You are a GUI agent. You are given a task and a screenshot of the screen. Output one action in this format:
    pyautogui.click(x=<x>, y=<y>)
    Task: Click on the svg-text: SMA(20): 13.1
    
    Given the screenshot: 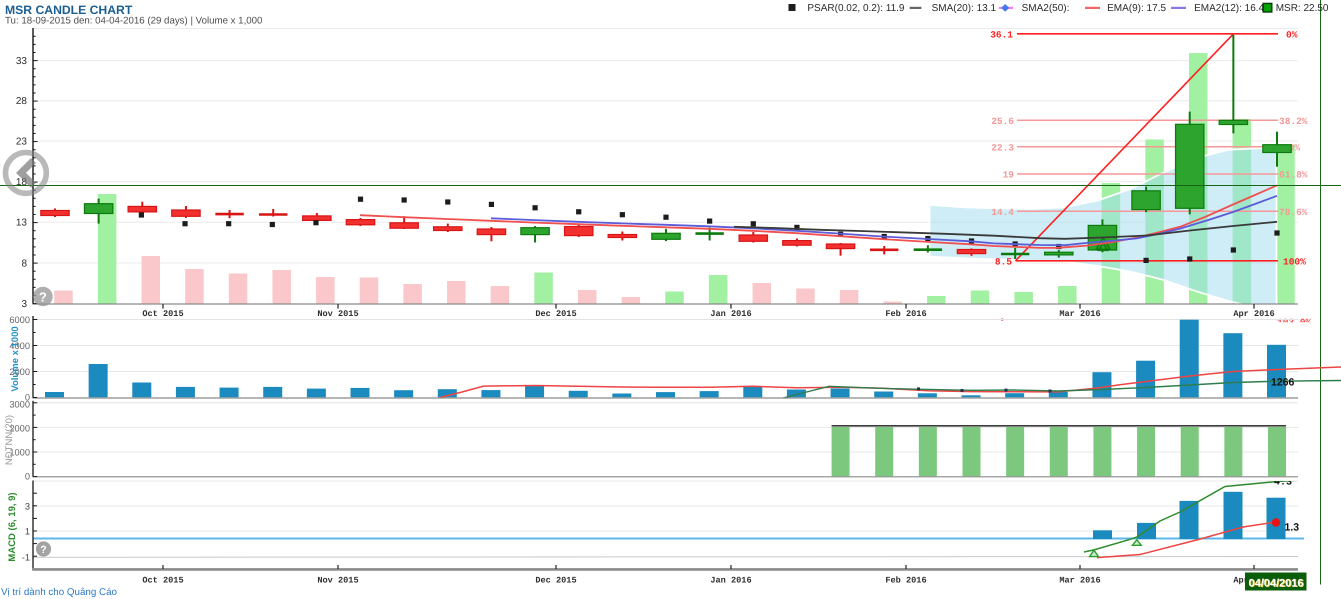 What is the action you would take?
    pyautogui.click(x=964, y=8)
    